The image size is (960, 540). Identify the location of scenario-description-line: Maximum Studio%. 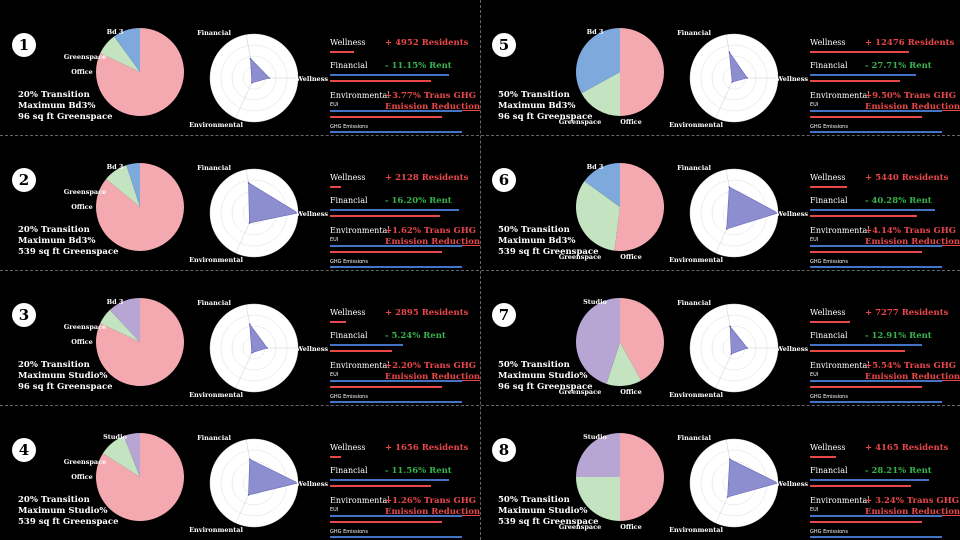
(543, 511).